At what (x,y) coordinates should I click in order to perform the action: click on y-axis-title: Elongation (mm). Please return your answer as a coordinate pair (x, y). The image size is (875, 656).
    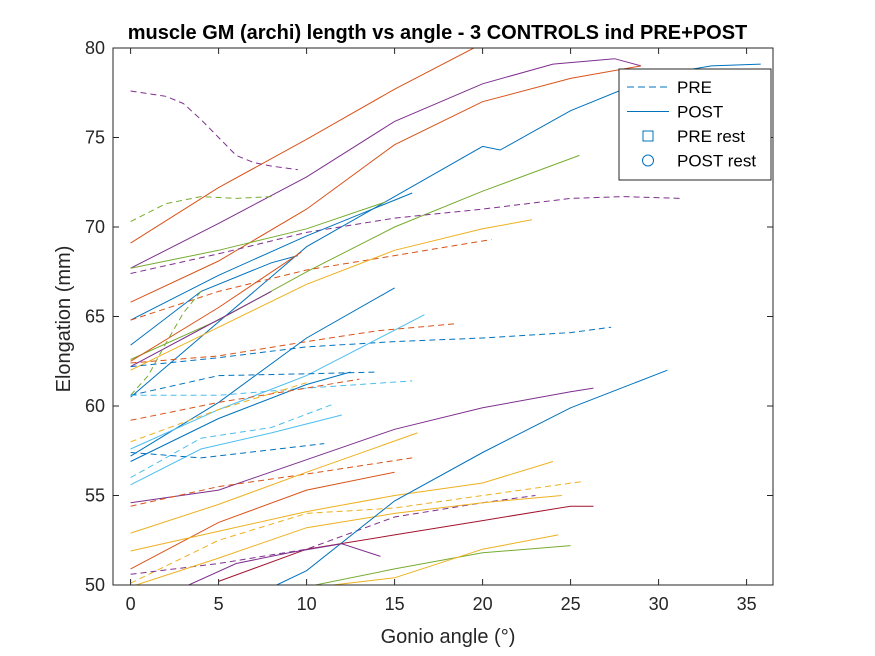
    Looking at the image, I should click on (64, 319).